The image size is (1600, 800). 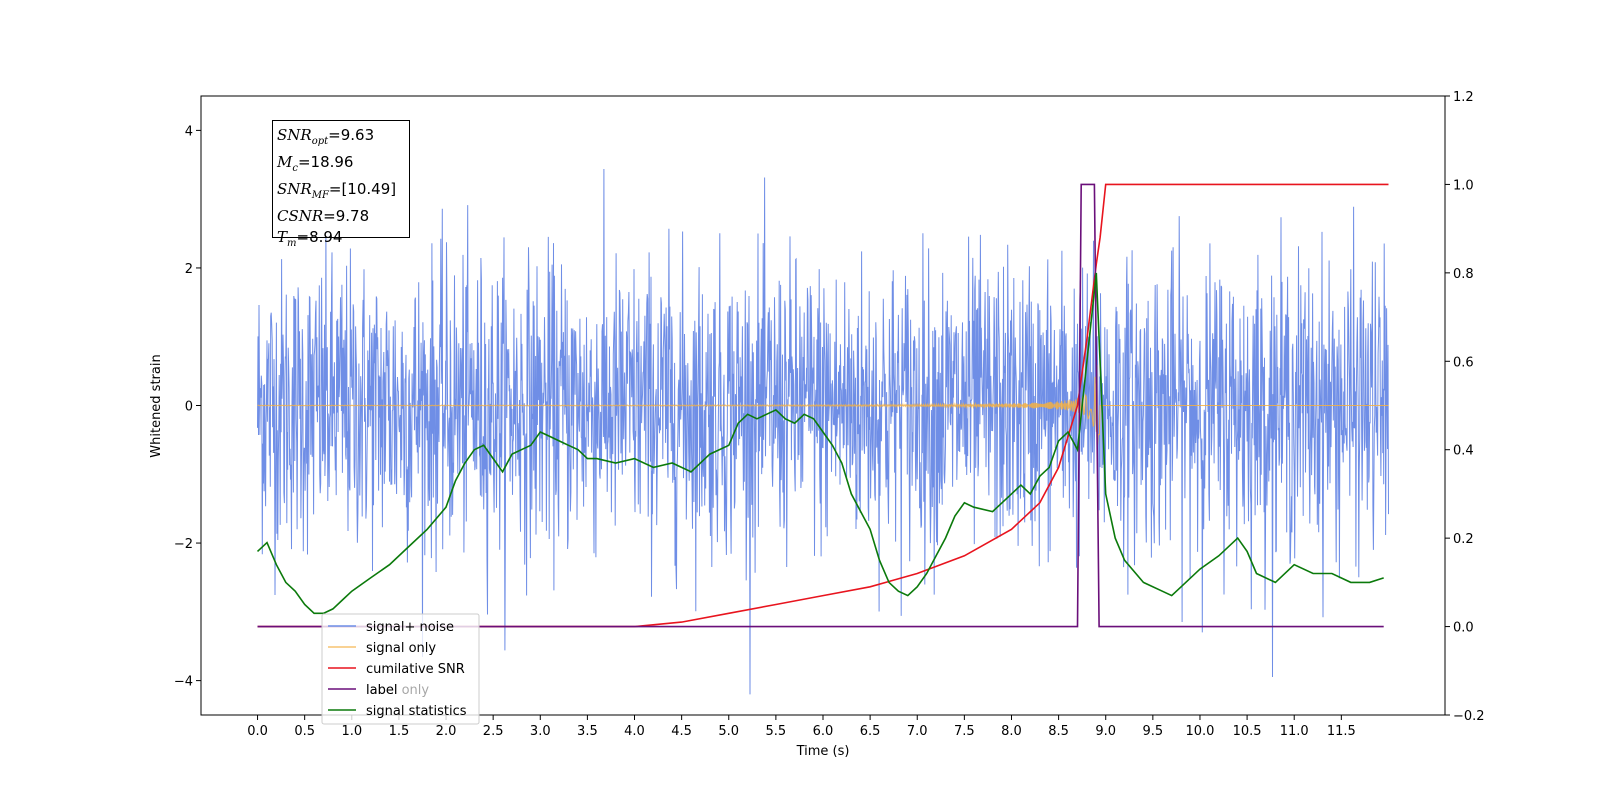 I want to click on x-tick-label: 6.0, so click(x=823, y=731).